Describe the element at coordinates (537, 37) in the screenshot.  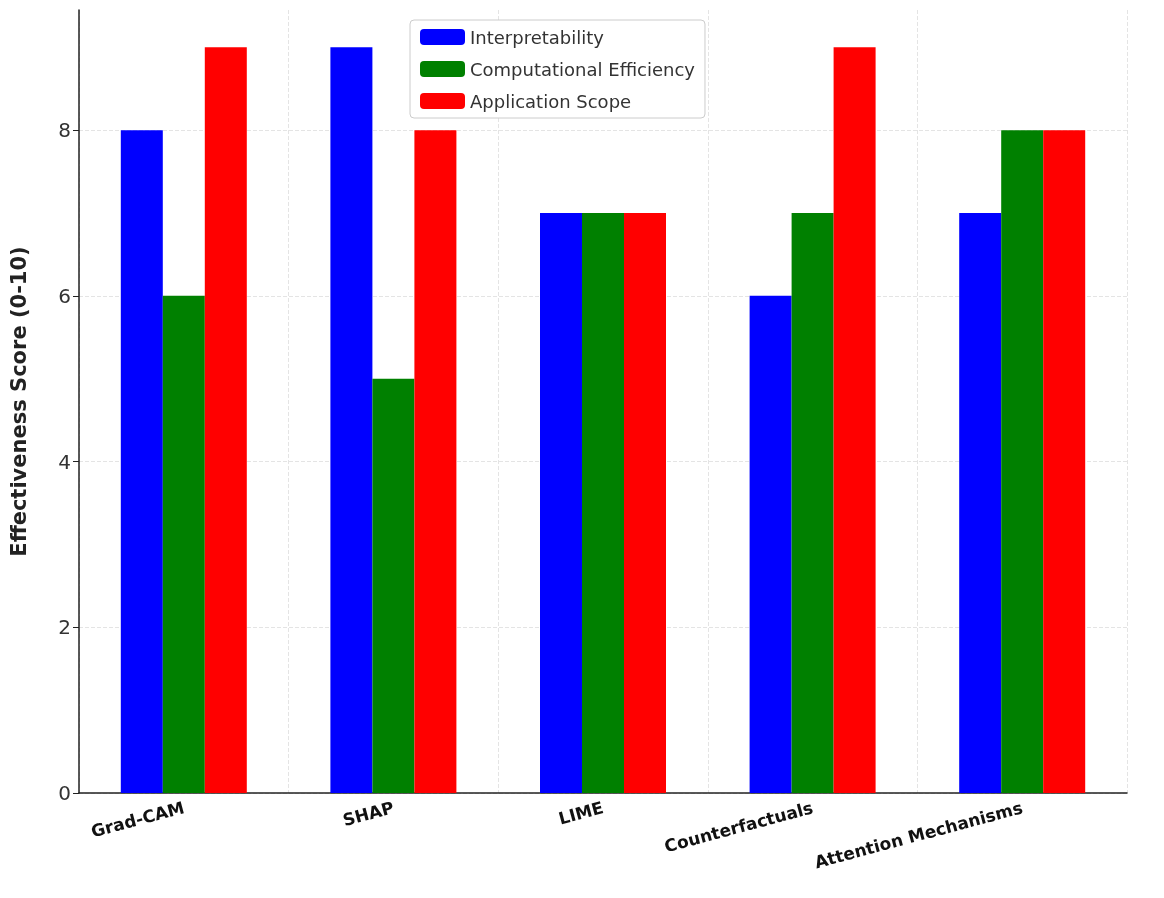
I see `legend-label: Interpretability` at that location.